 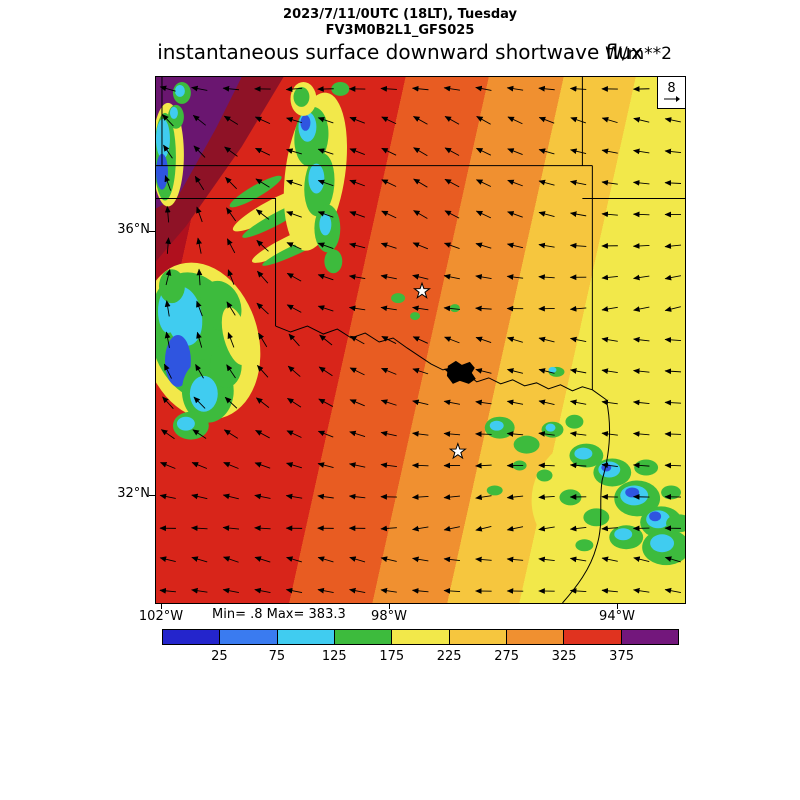 What do you see at coordinates (161, 616) in the screenshot?
I see `lon-tick-label-102w: 102°W` at bounding box center [161, 616].